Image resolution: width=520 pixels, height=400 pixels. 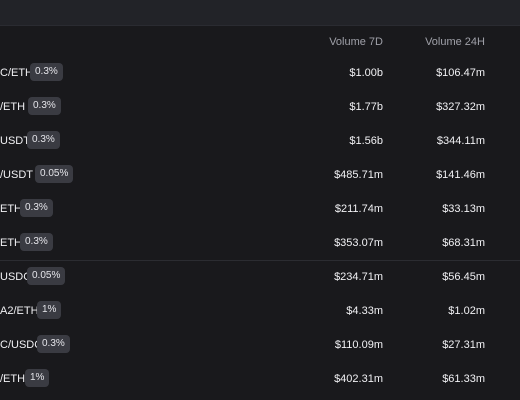 I want to click on volume-24h-value: $327.32m, so click(x=460, y=107).